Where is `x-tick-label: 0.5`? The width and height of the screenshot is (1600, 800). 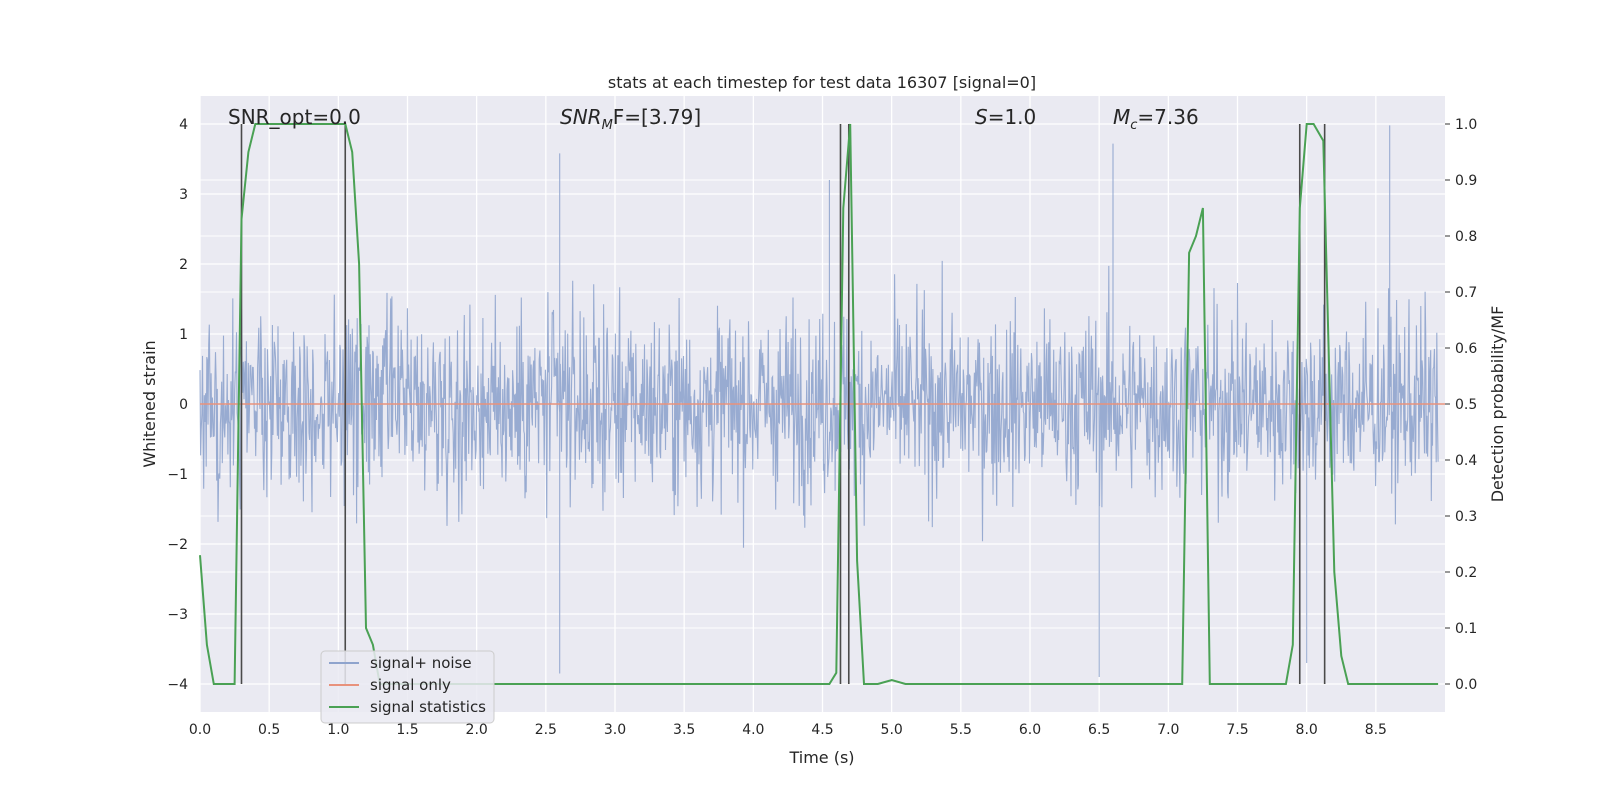
x-tick-label: 0.5 is located at coordinates (269, 730).